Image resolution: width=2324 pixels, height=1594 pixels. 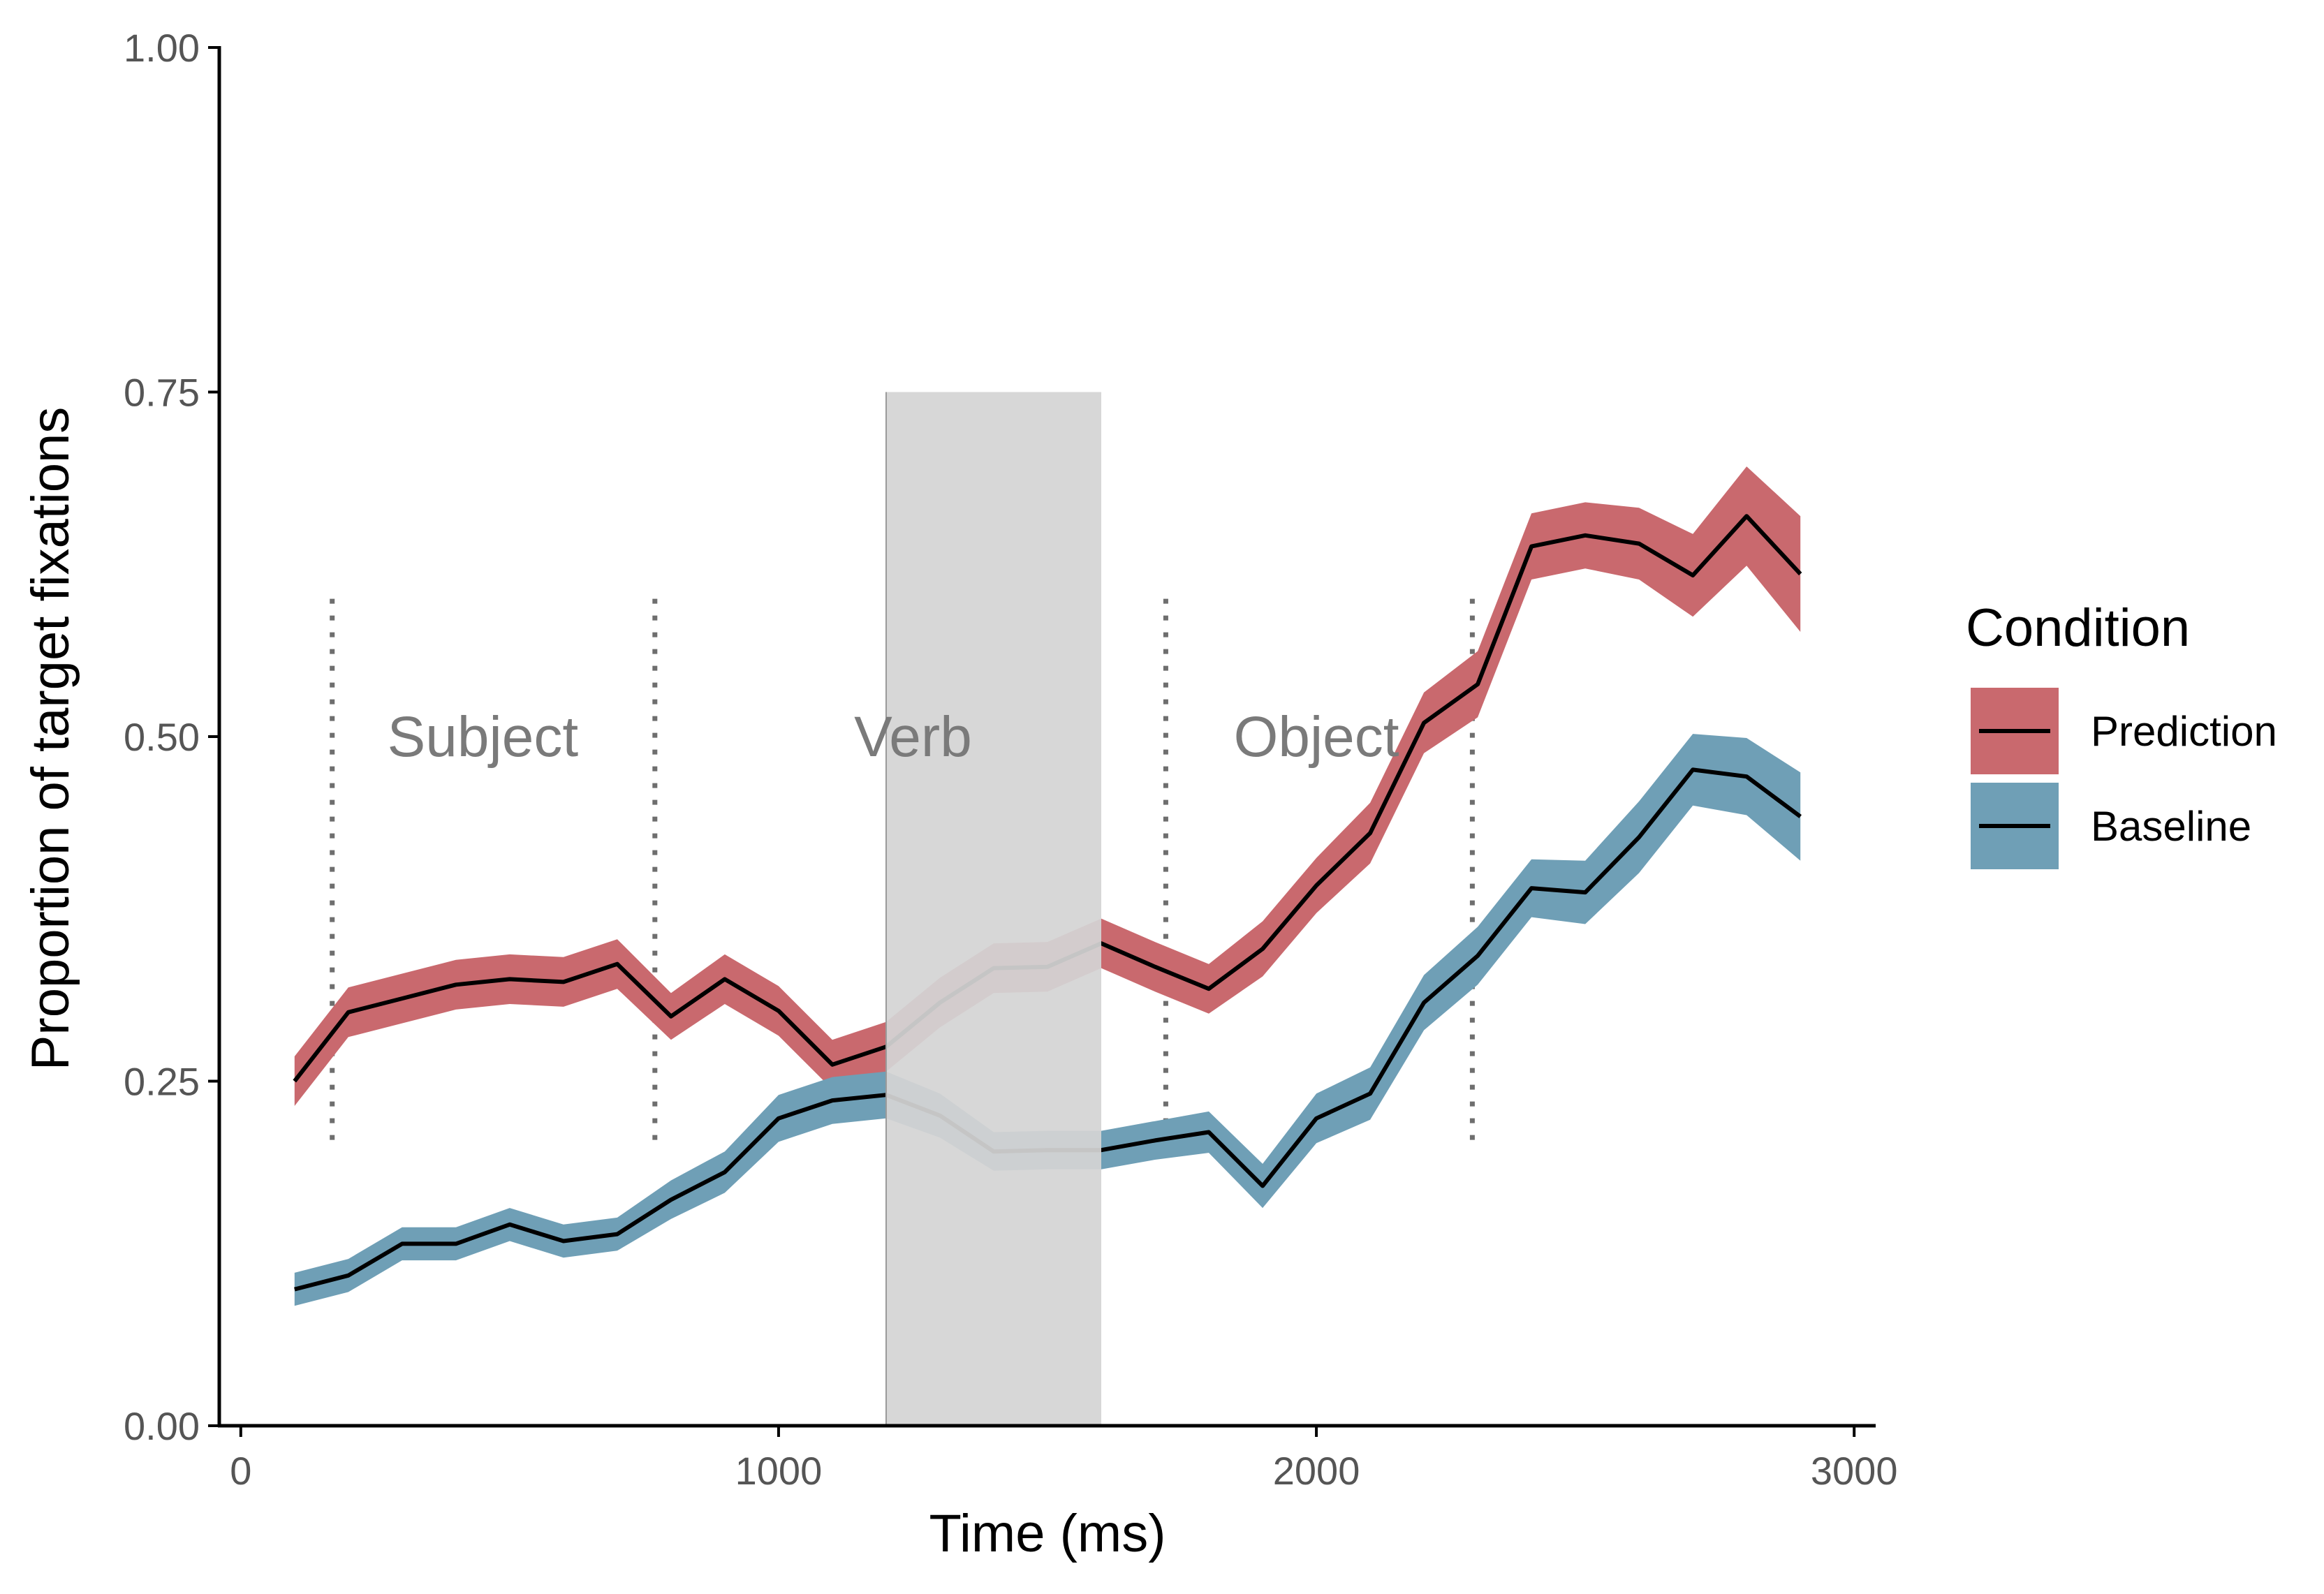 What do you see at coordinates (162, 393) in the screenshot?
I see `y-tick-label: 0.75` at bounding box center [162, 393].